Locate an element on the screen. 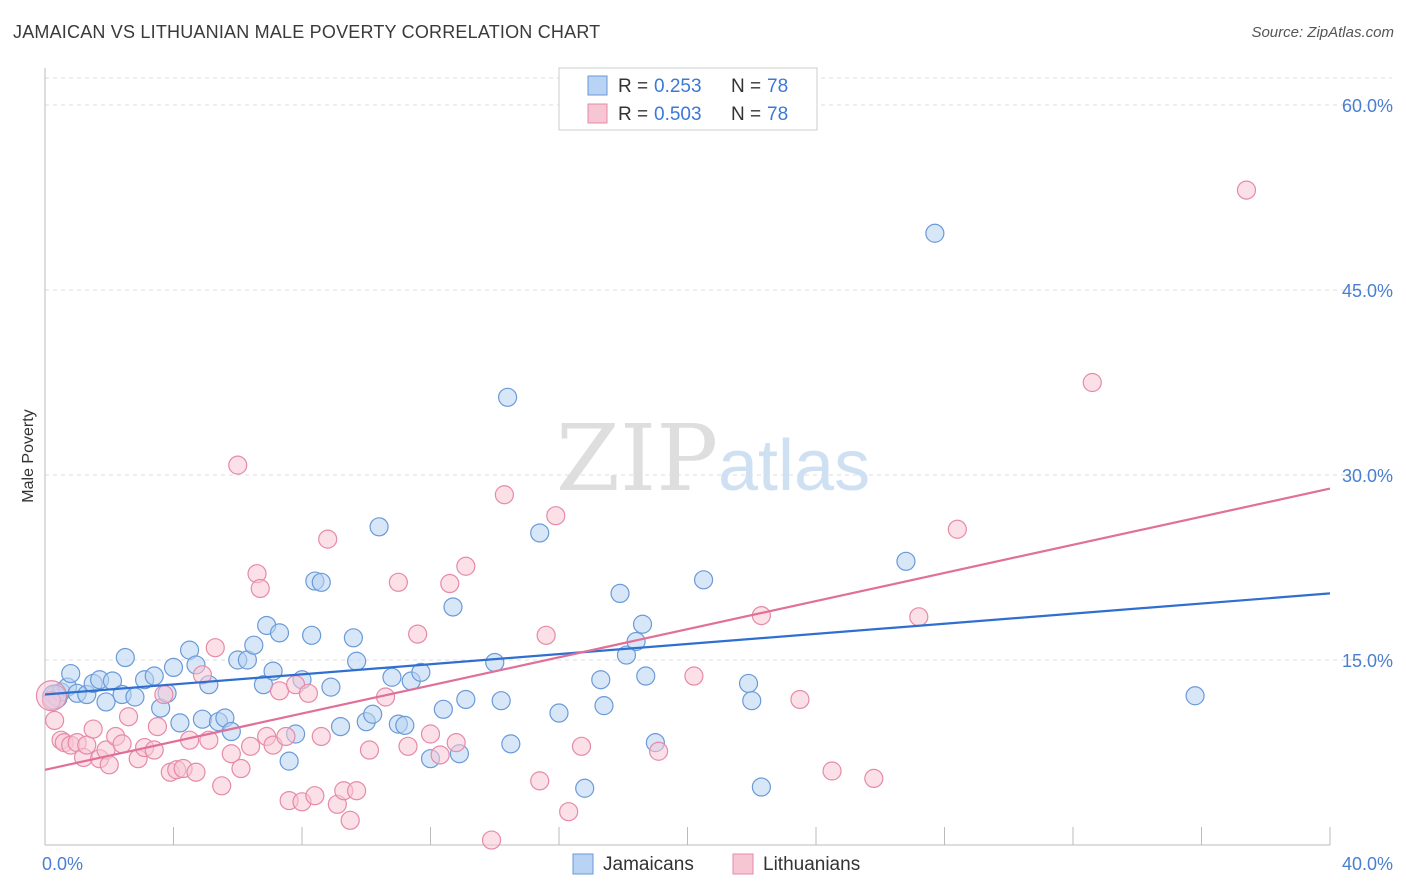 The height and width of the screenshot is (892, 1406). y-tick-label: 15.0% is located at coordinates (1367, 661).